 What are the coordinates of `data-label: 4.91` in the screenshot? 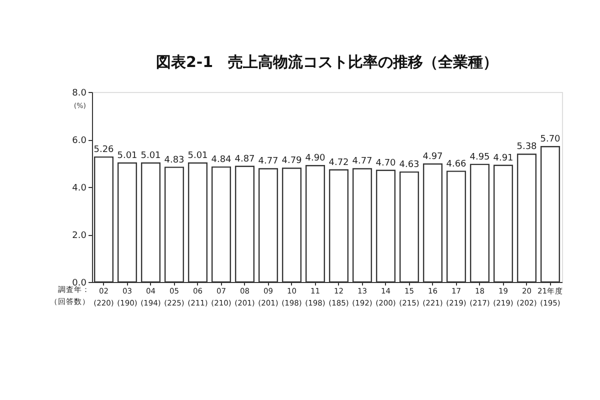 It's located at (503, 158).